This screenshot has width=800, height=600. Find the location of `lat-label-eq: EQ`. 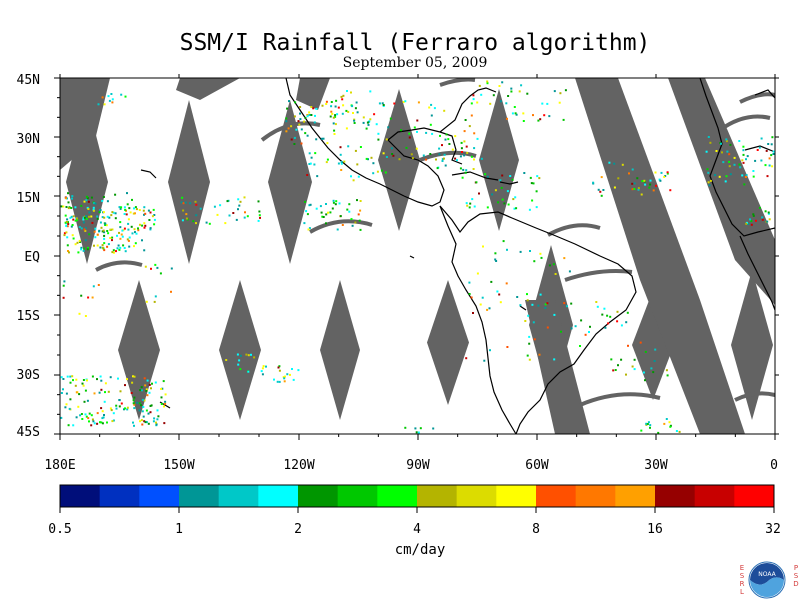

lat-label-eq: EQ is located at coordinates (32, 257).